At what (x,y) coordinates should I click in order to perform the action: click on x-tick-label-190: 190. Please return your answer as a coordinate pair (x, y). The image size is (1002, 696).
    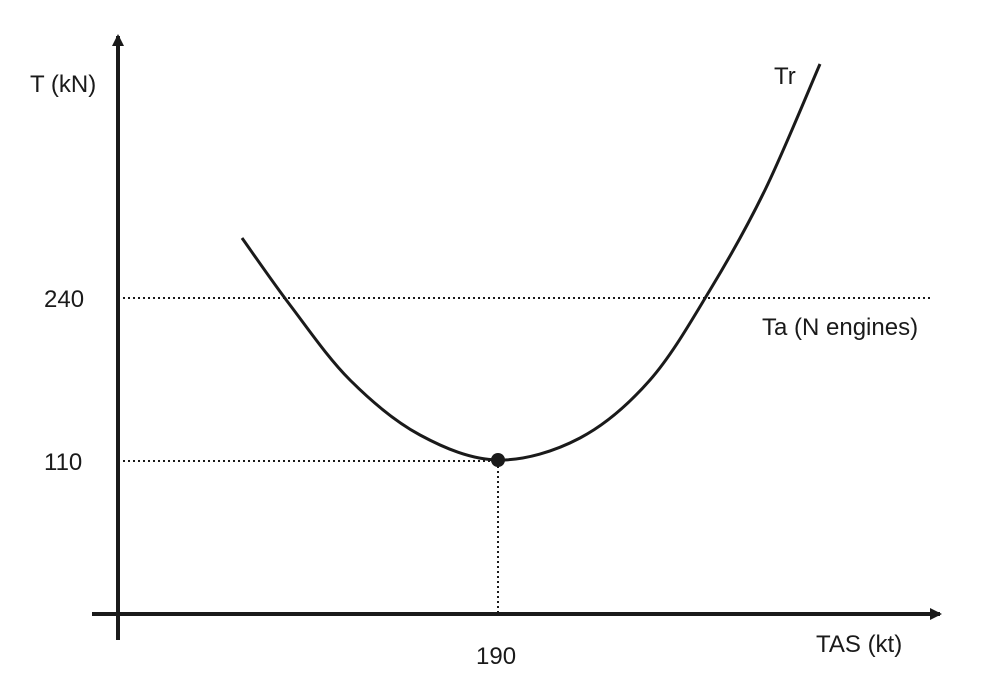
    Looking at the image, I should click on (496, 656).